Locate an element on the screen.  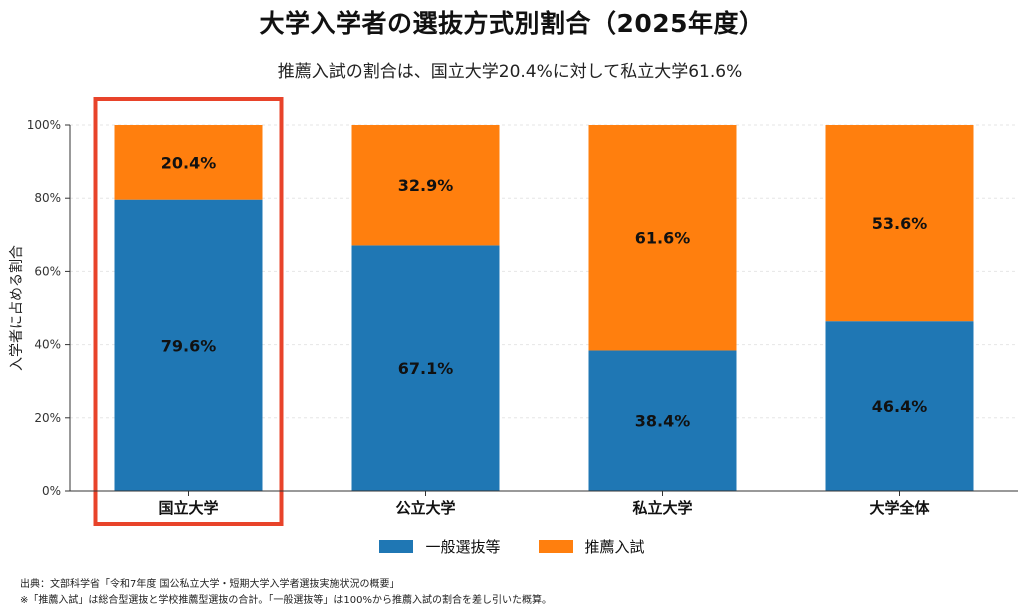
bar-data-label: 20.4% is located at coordinates (189, 162).